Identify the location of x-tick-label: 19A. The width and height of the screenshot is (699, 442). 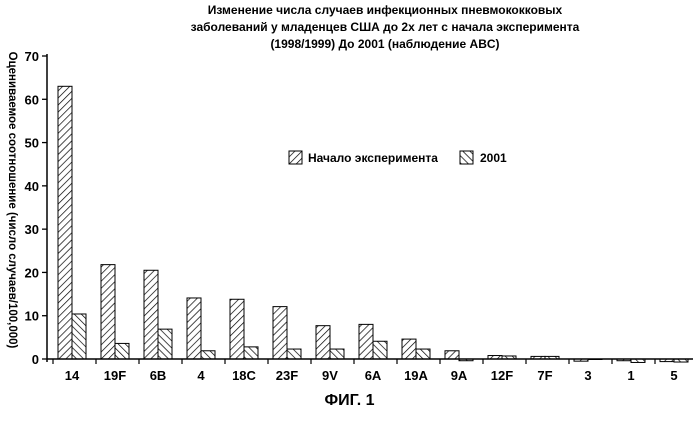
(416, 375).